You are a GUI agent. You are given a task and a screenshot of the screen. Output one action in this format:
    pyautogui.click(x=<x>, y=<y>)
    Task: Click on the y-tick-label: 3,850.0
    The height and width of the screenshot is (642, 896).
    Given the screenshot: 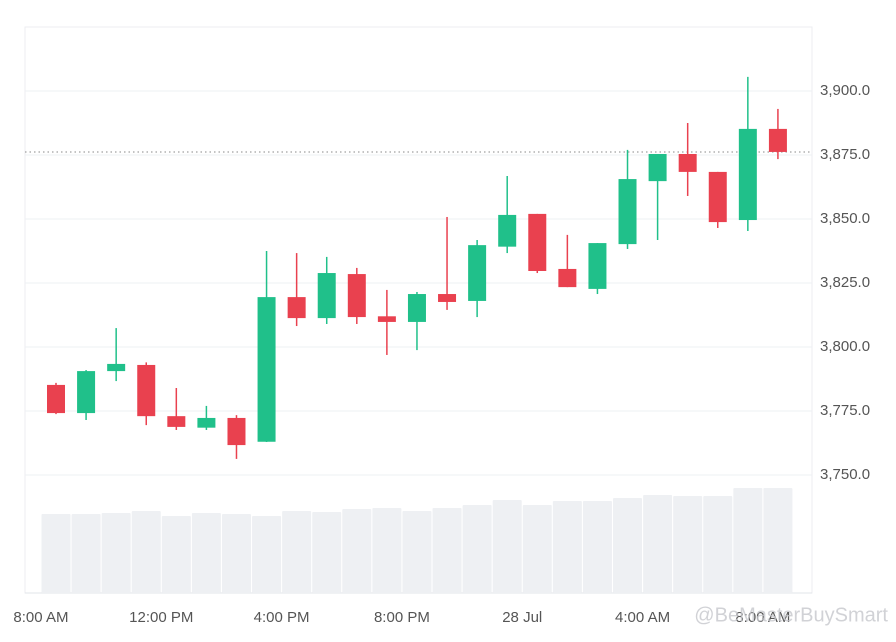 What is the action you would take?
    pyautogui.click(x=845, y=218)
    